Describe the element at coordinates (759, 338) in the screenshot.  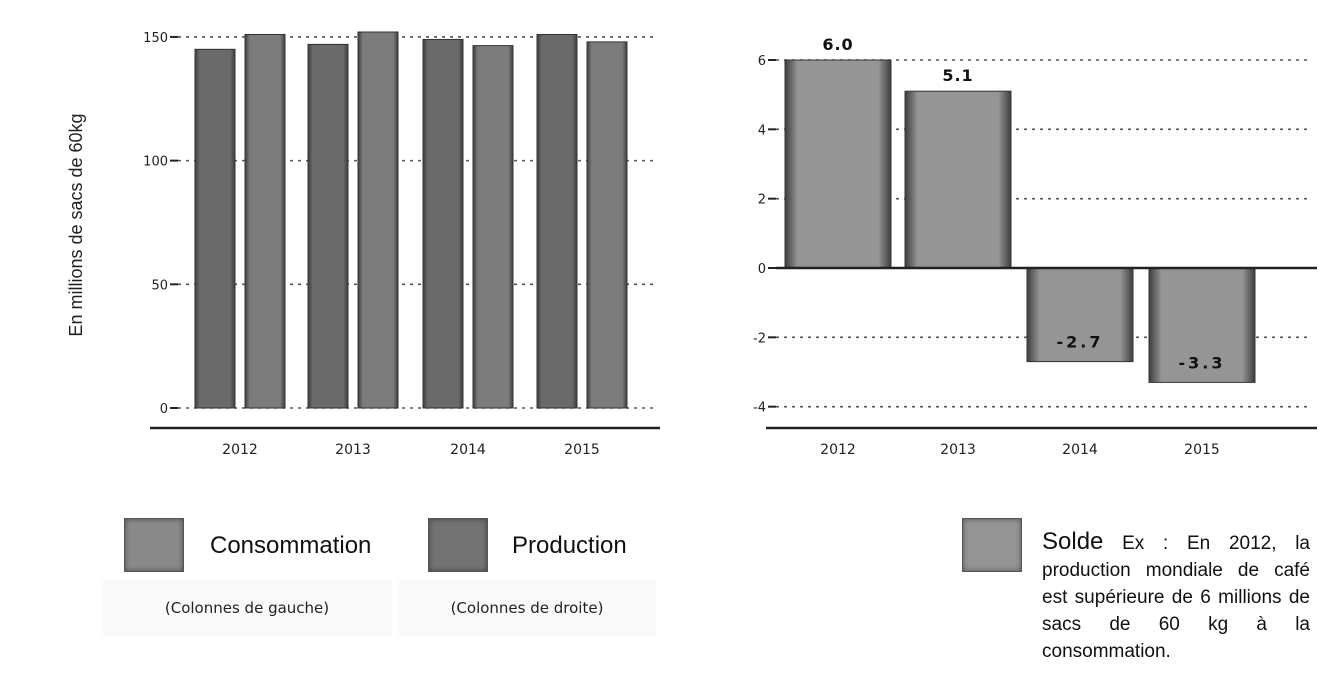
I see `y-tick-label: -2` at that location.